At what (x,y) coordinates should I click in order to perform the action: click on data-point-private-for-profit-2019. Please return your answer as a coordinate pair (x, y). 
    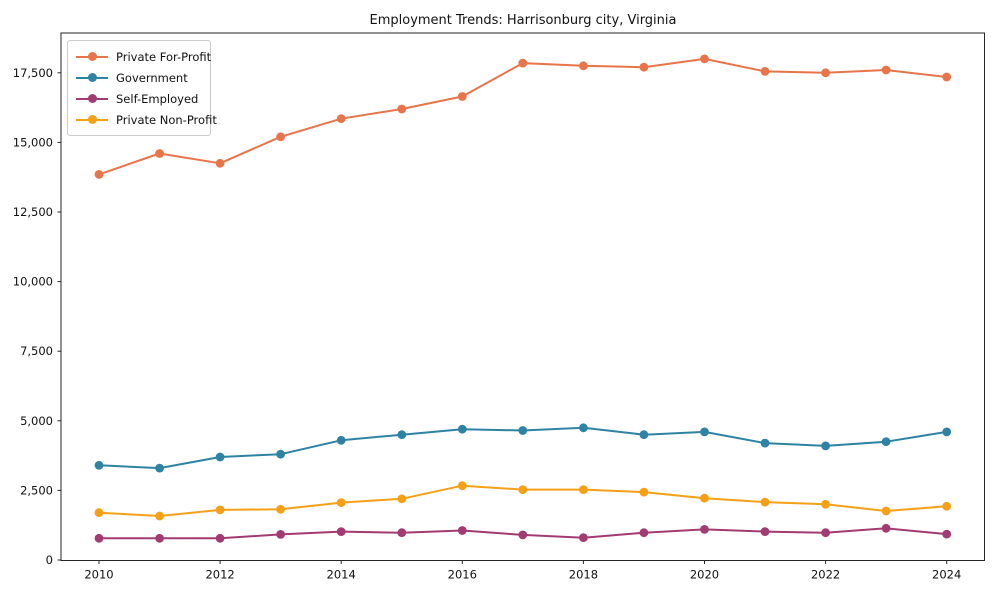
    Looking at the image, I should click on (644, 67).